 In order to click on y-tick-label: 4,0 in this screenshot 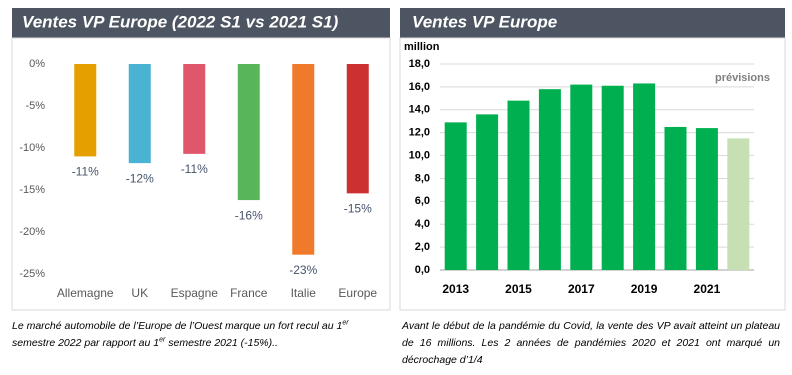, I will do `click(422, 224)`.